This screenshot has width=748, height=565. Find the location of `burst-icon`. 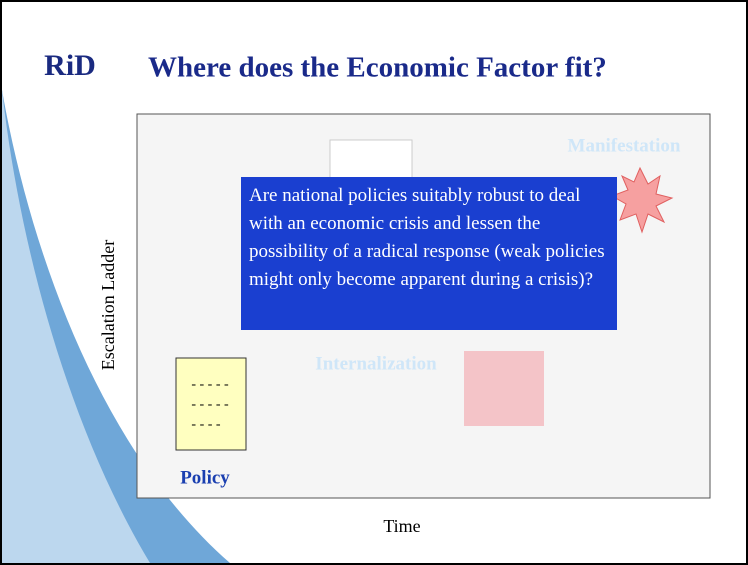

burst-icon is located at coordinates (642, 200).